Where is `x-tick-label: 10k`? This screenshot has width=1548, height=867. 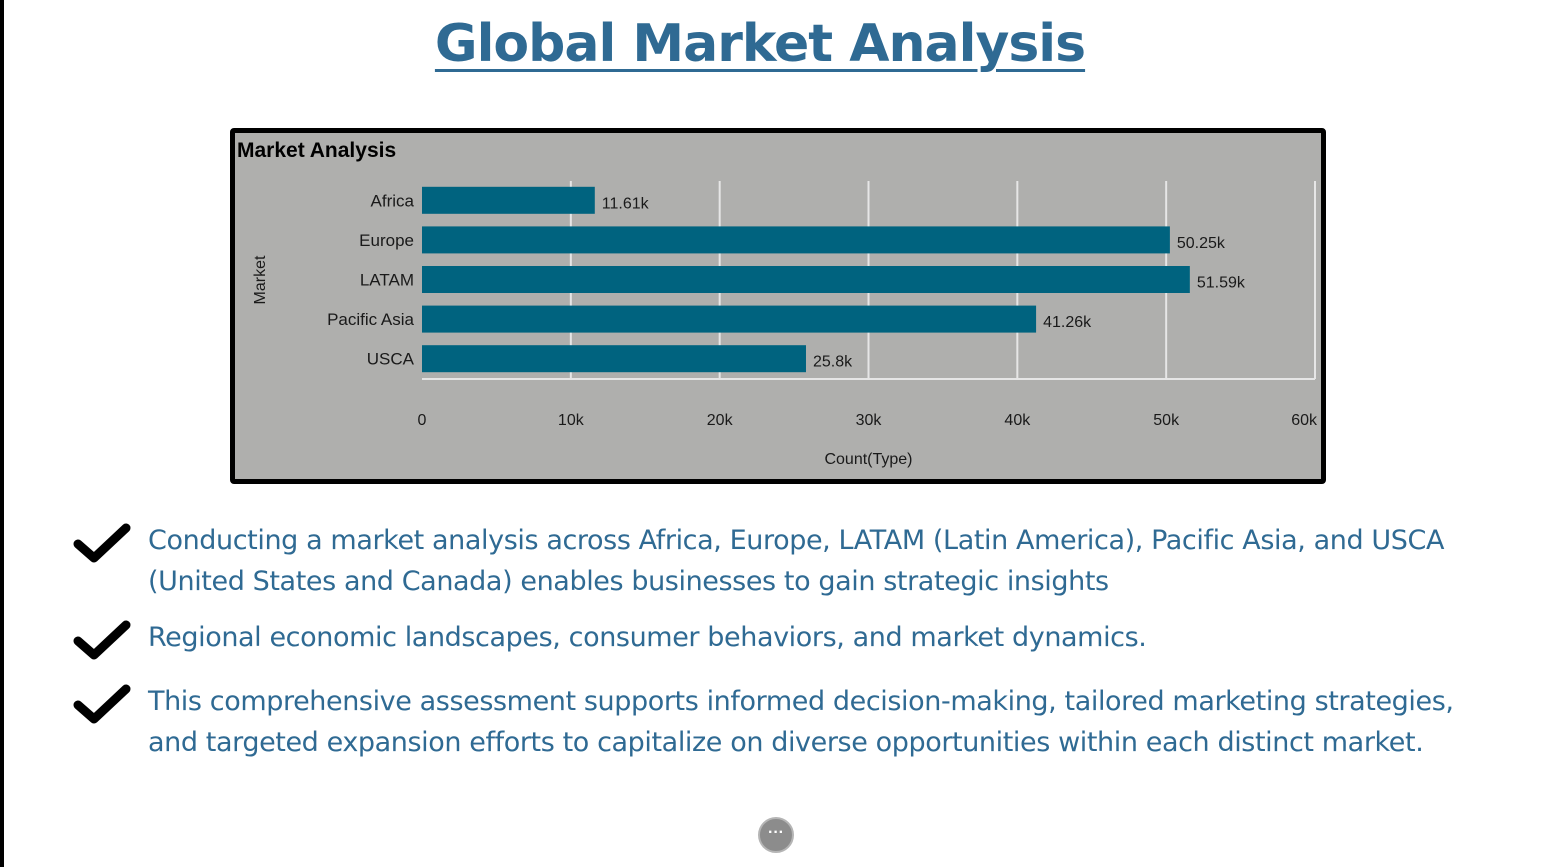 x-tick-label: 10k is located at coordinates (571, 420).